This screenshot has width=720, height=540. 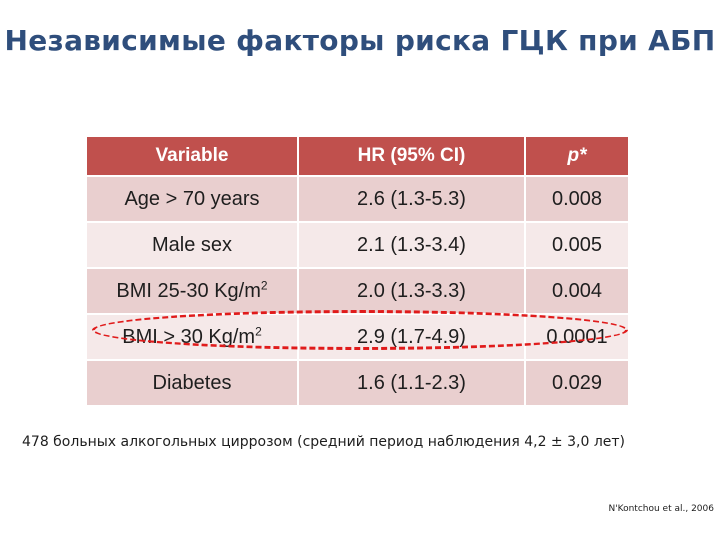 I want to click on cell-p: 0.0001, so click(x=577, y=337).